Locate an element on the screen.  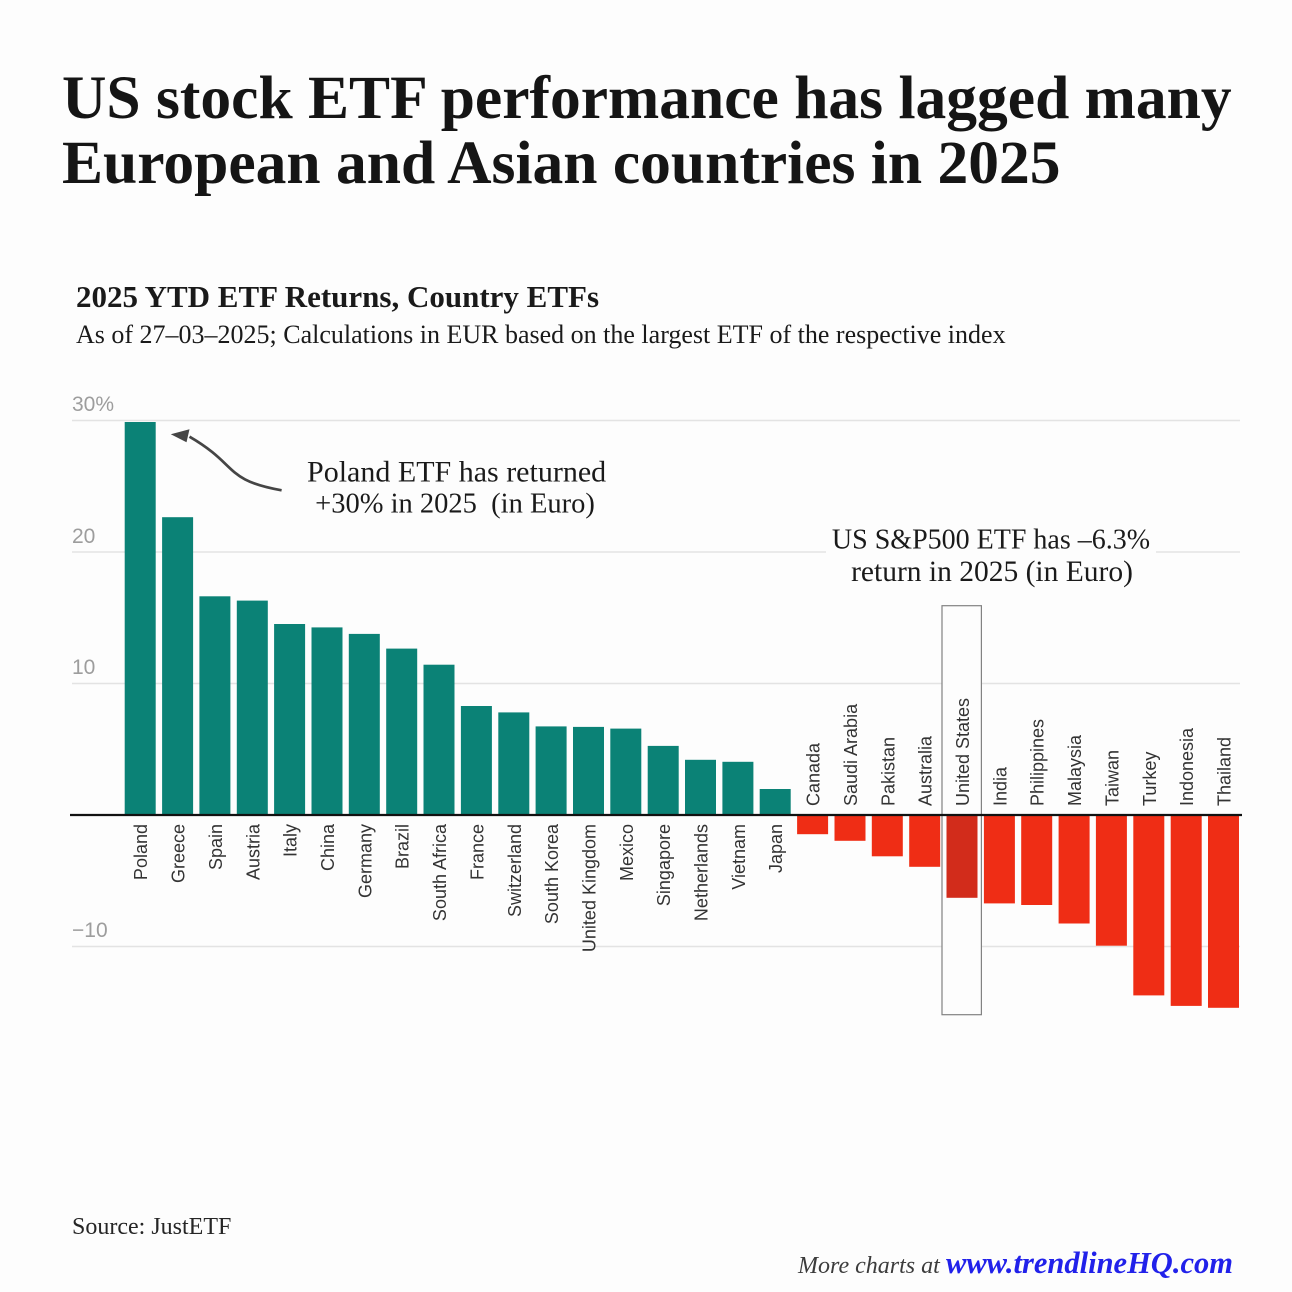
svg-text: Italy is located at coordinates (291, 840).